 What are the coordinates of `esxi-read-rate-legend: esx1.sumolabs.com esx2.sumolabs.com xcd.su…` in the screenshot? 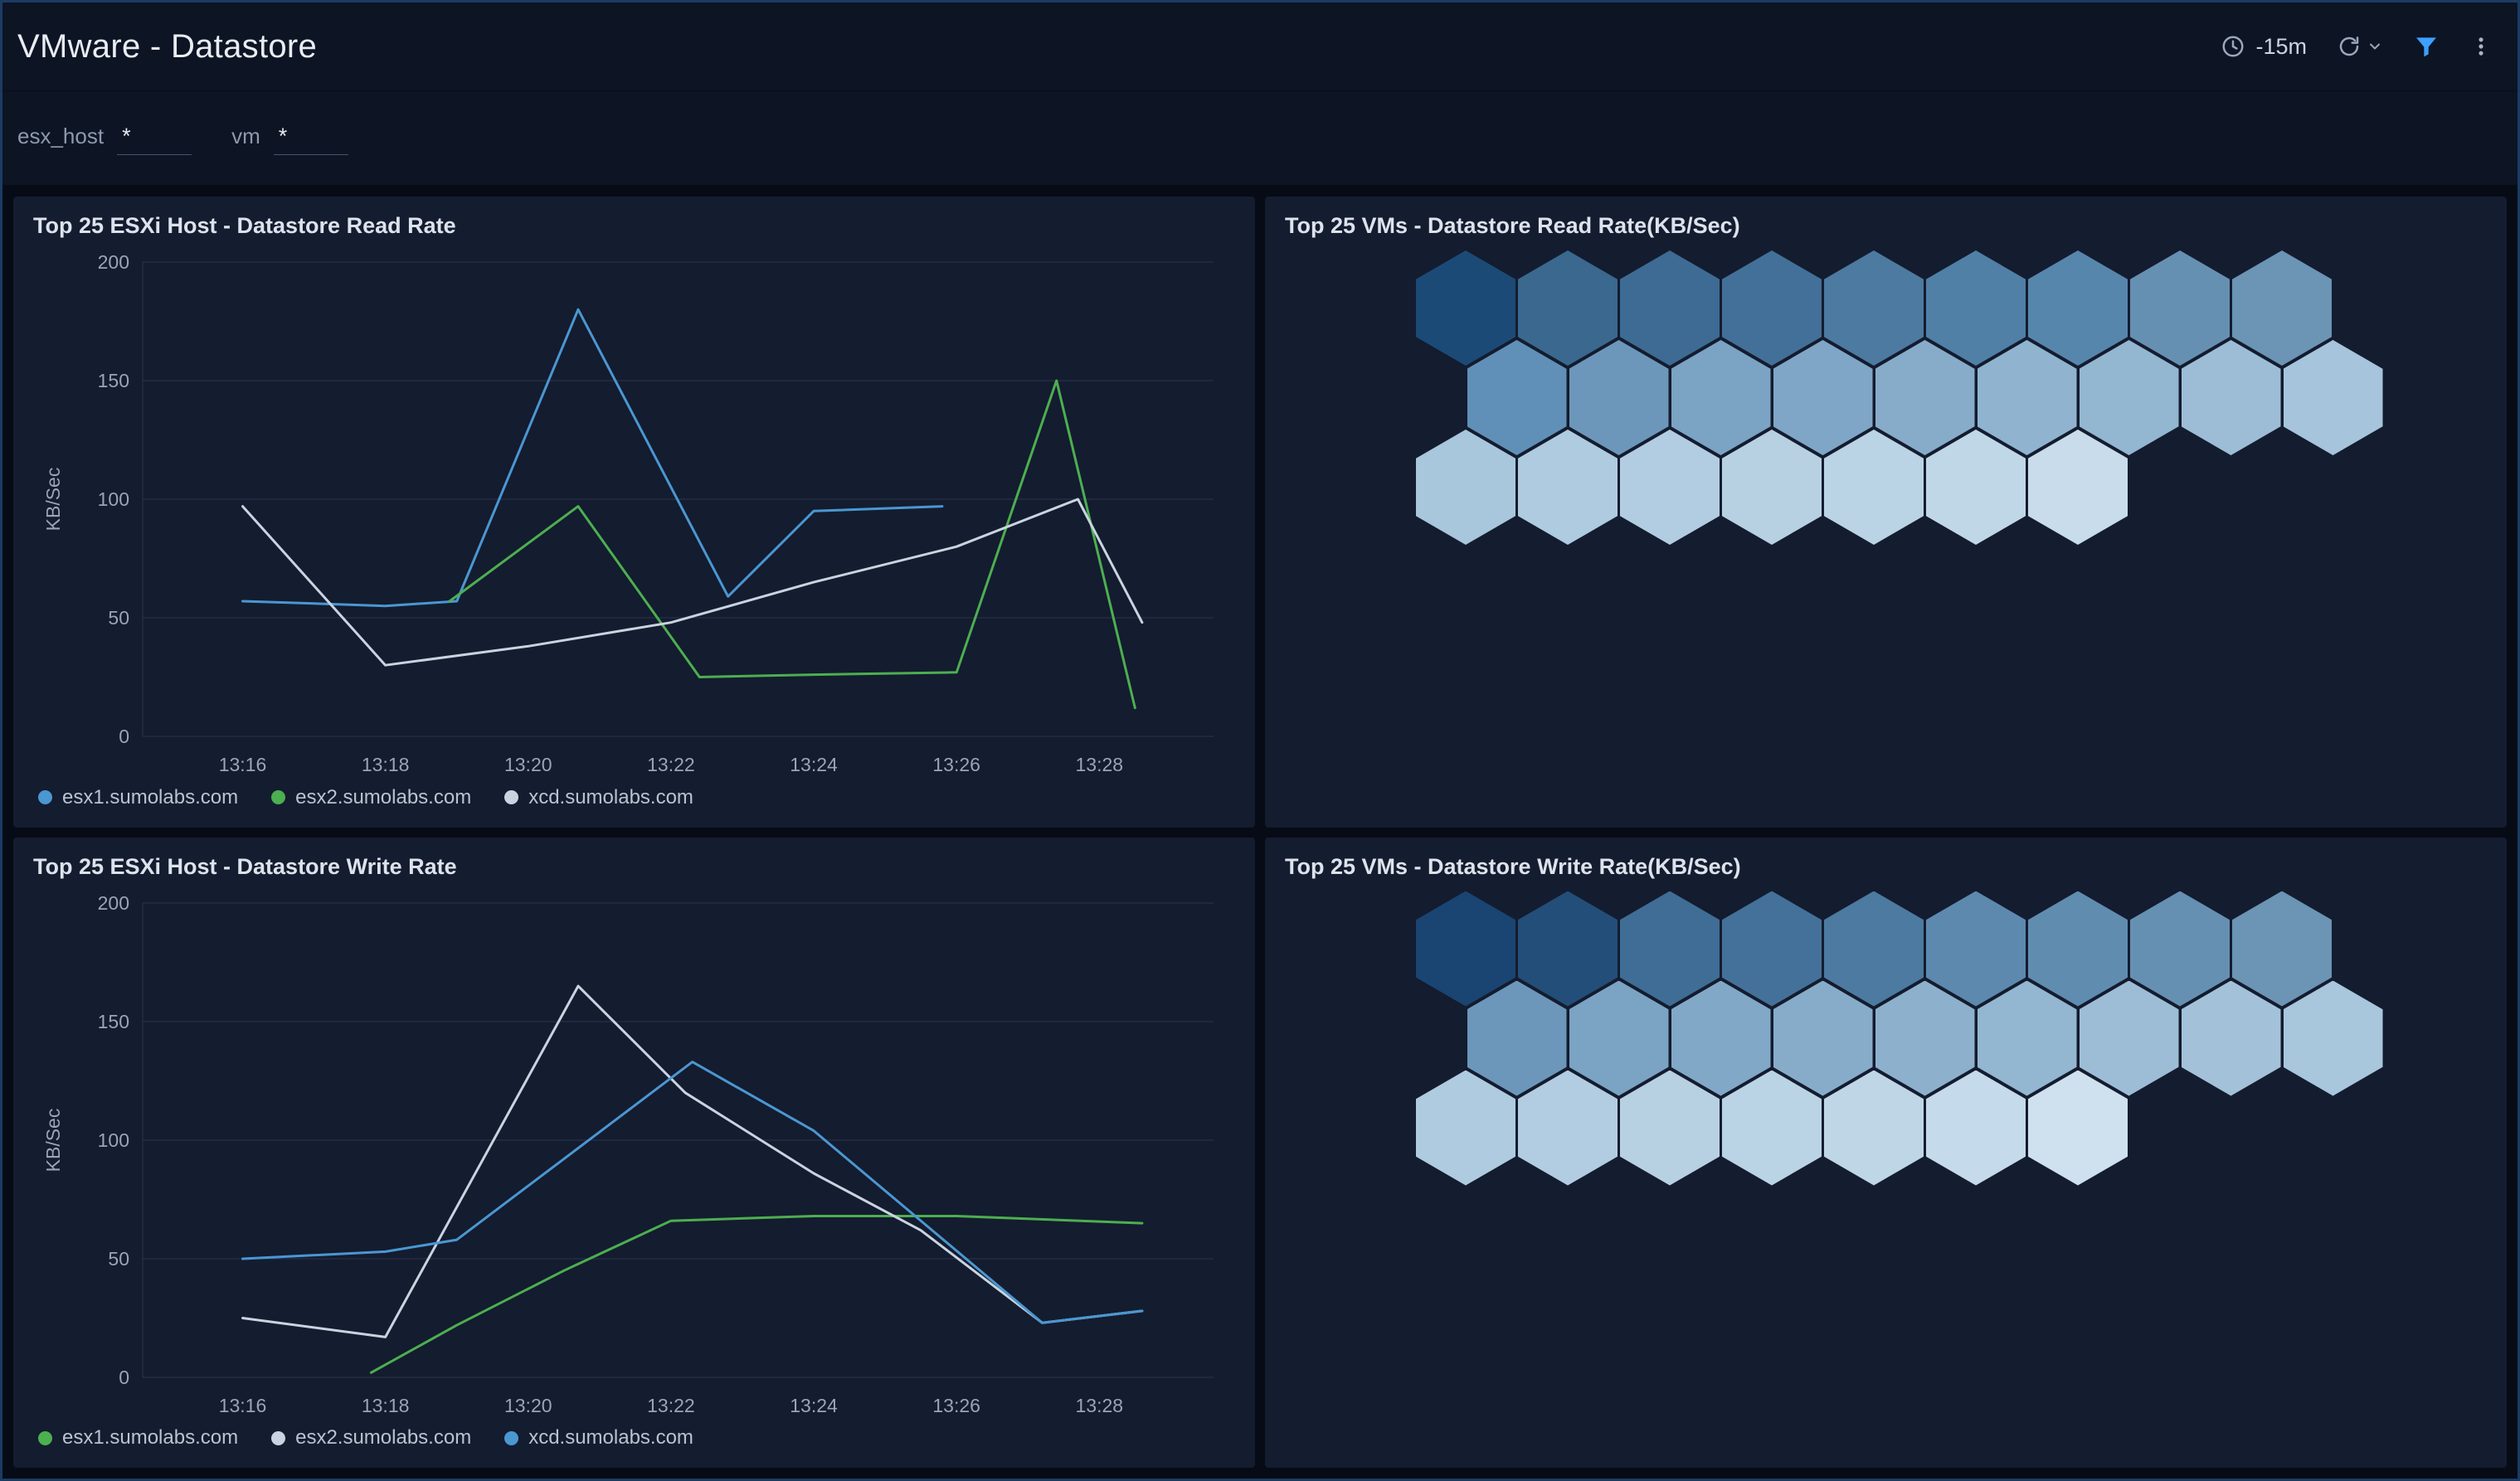 It's located at (634, 795).